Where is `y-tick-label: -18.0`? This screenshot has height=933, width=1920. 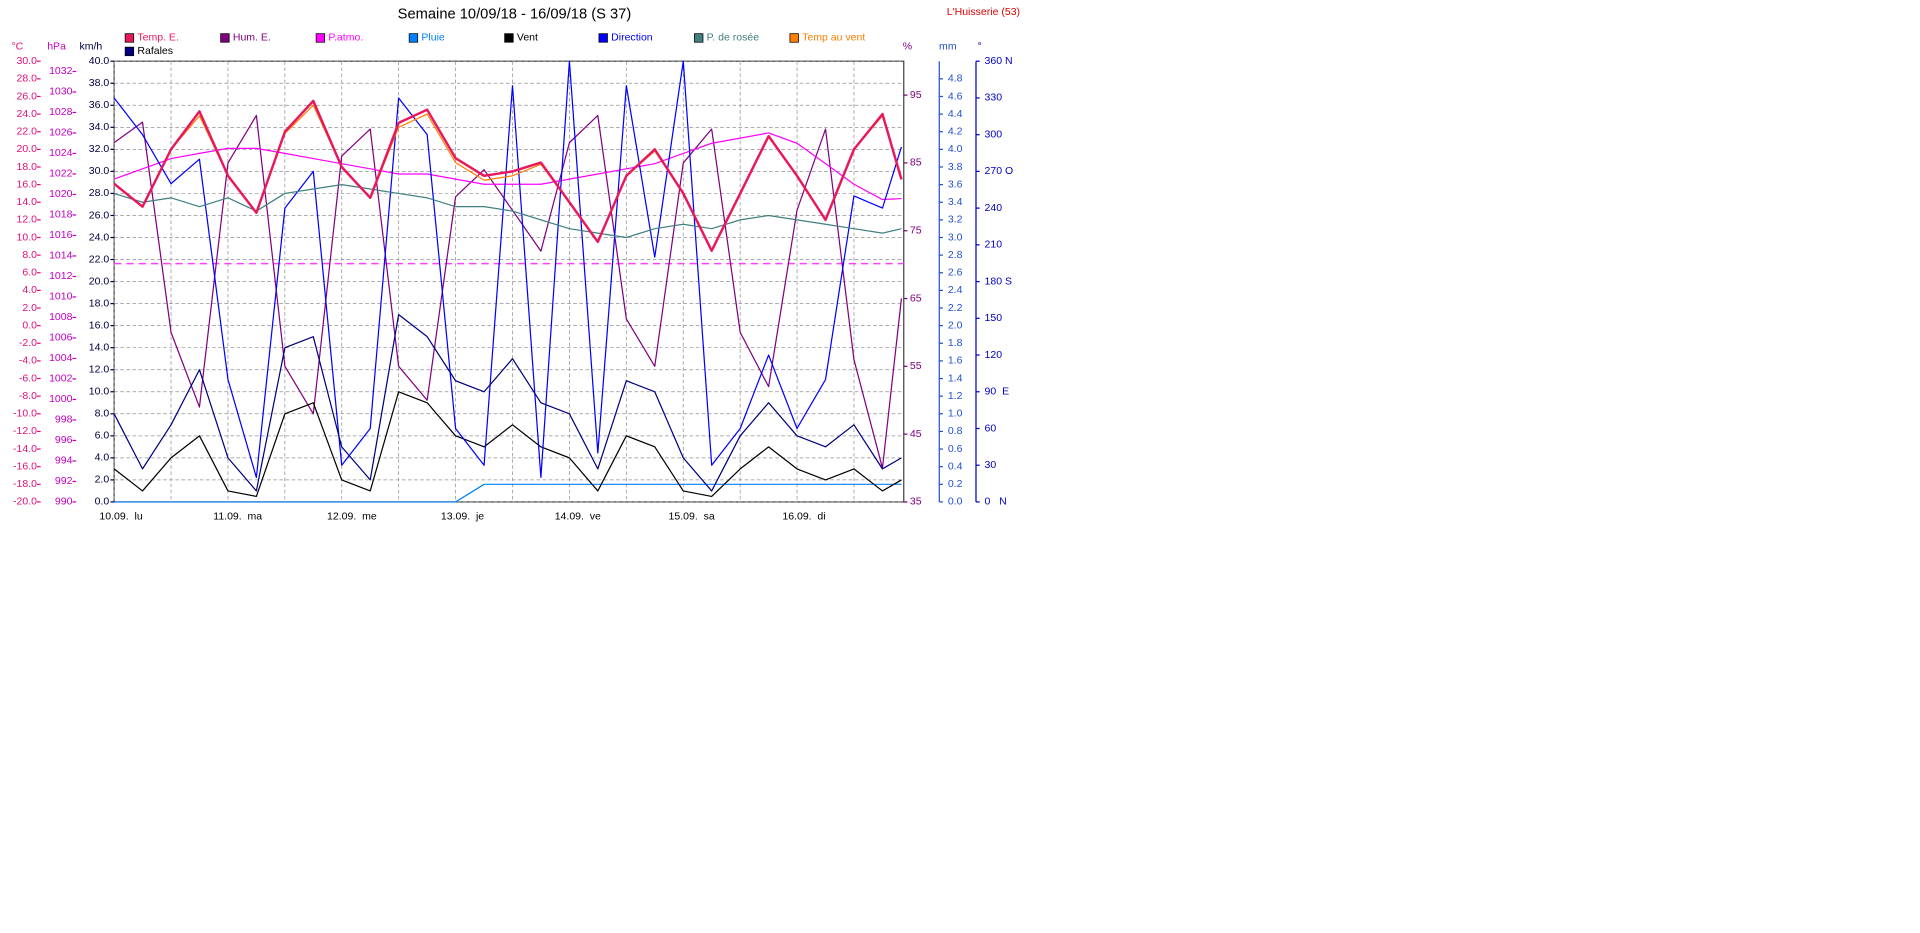
y-tick-label: -18.0 is located at coordinates (25, 484).